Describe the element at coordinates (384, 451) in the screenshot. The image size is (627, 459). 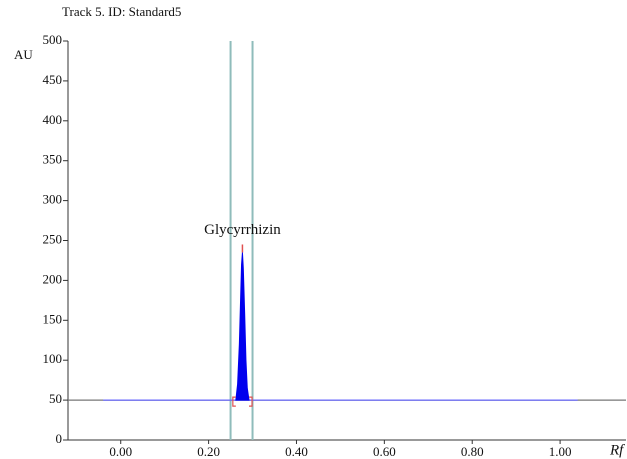
I see `x-tick-label: 0.60` at that location.